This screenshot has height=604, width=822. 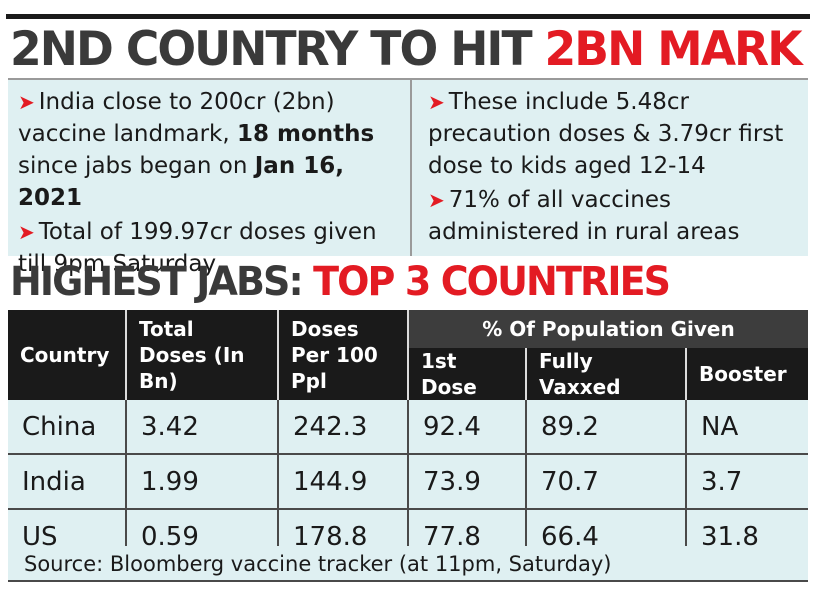 What do you see at coordinates (411, 168) in the screenshot?
I see `column-divider` at bounding box center [411, 168].